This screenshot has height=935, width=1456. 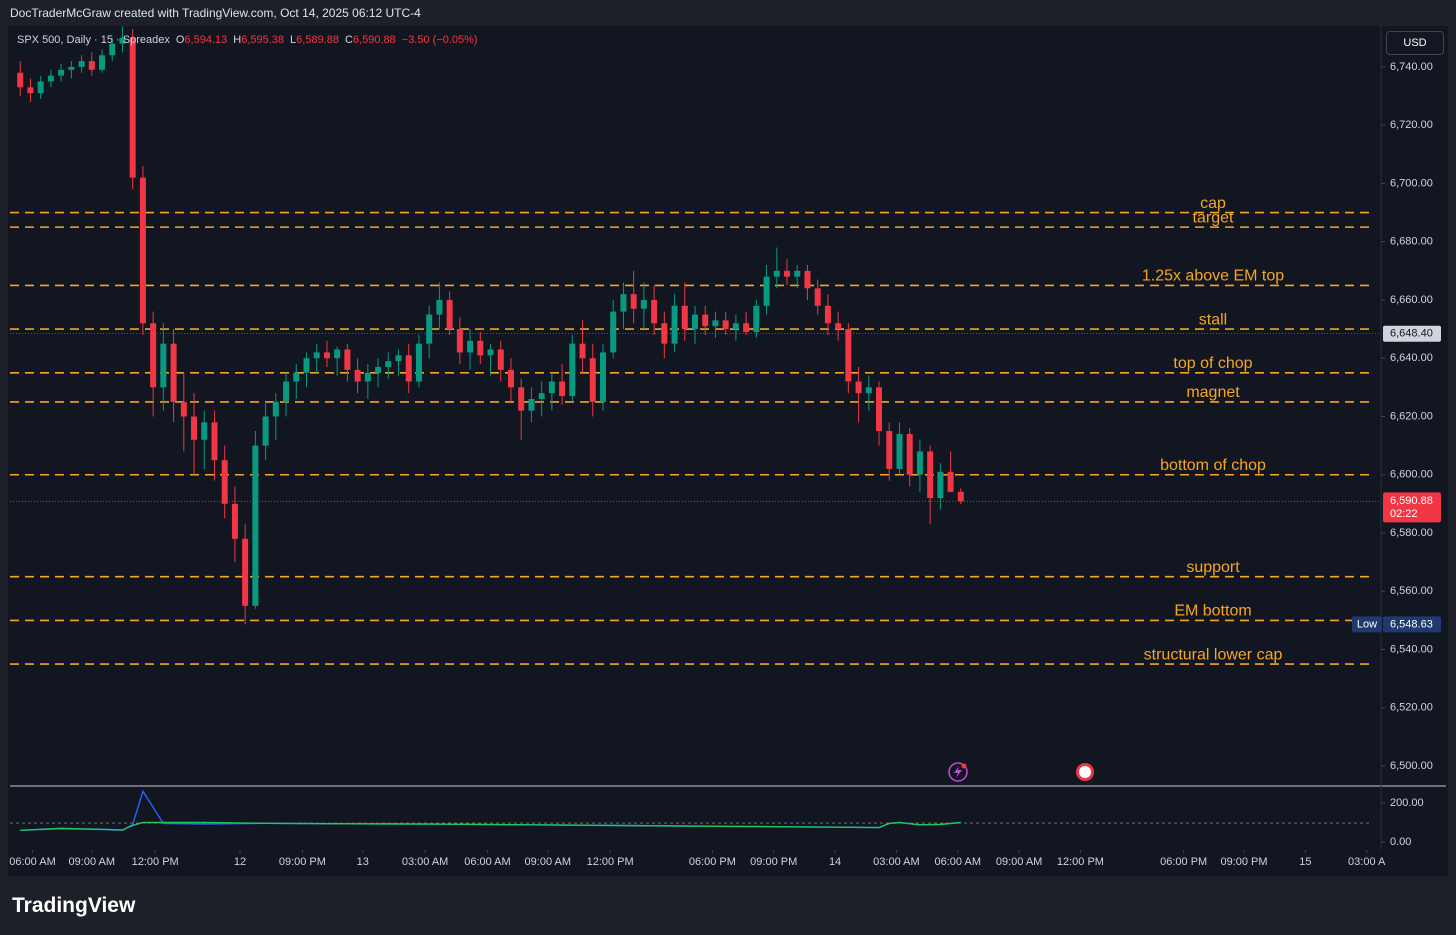 I want to click on y-tick-label: 6,640.00, so click(x=1411, y=358).